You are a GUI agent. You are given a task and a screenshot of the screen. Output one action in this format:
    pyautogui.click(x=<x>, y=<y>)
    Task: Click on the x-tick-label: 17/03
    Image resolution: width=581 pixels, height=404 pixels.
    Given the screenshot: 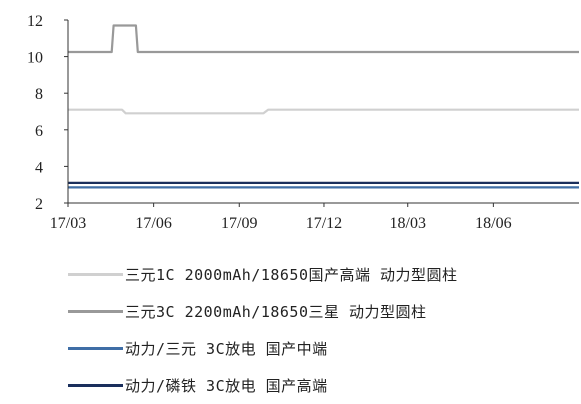 What is the action you would take?
    pyautogui.click(x=68, y=223)
    